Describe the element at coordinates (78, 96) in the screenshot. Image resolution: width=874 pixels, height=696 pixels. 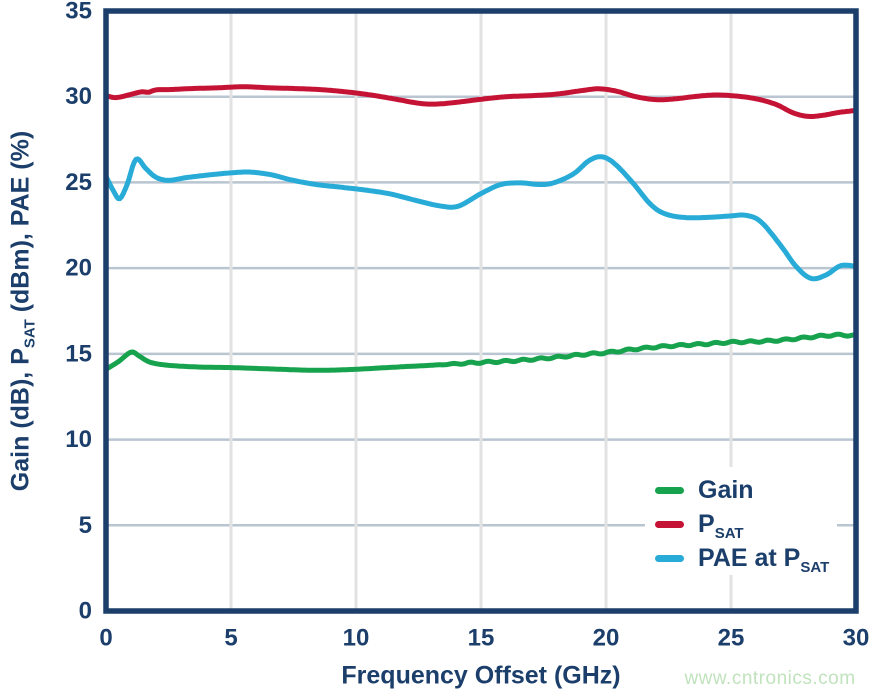
I see `y-tick-label: 30` at that location.